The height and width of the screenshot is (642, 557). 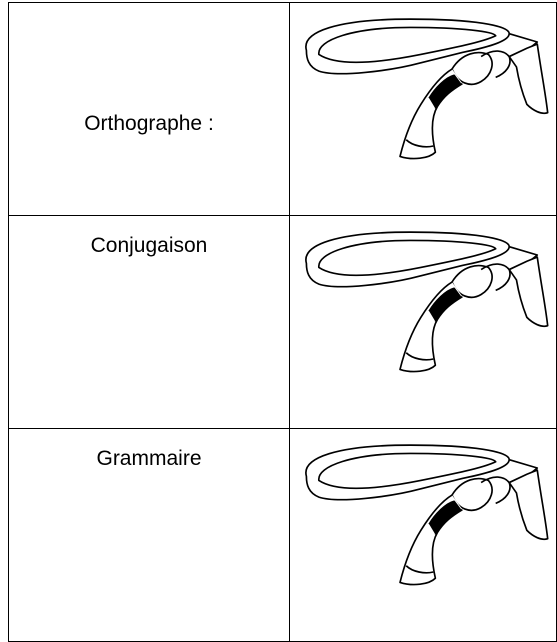 I want to click on cell-text: Grammaire, so click(x=149, y=458).